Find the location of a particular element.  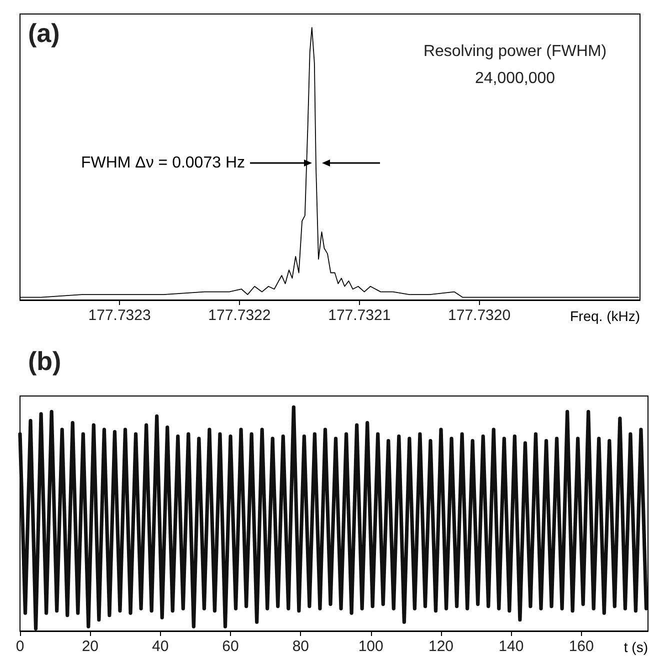

x-tick-label: 177.7323 is located at coordinates (119, 315).